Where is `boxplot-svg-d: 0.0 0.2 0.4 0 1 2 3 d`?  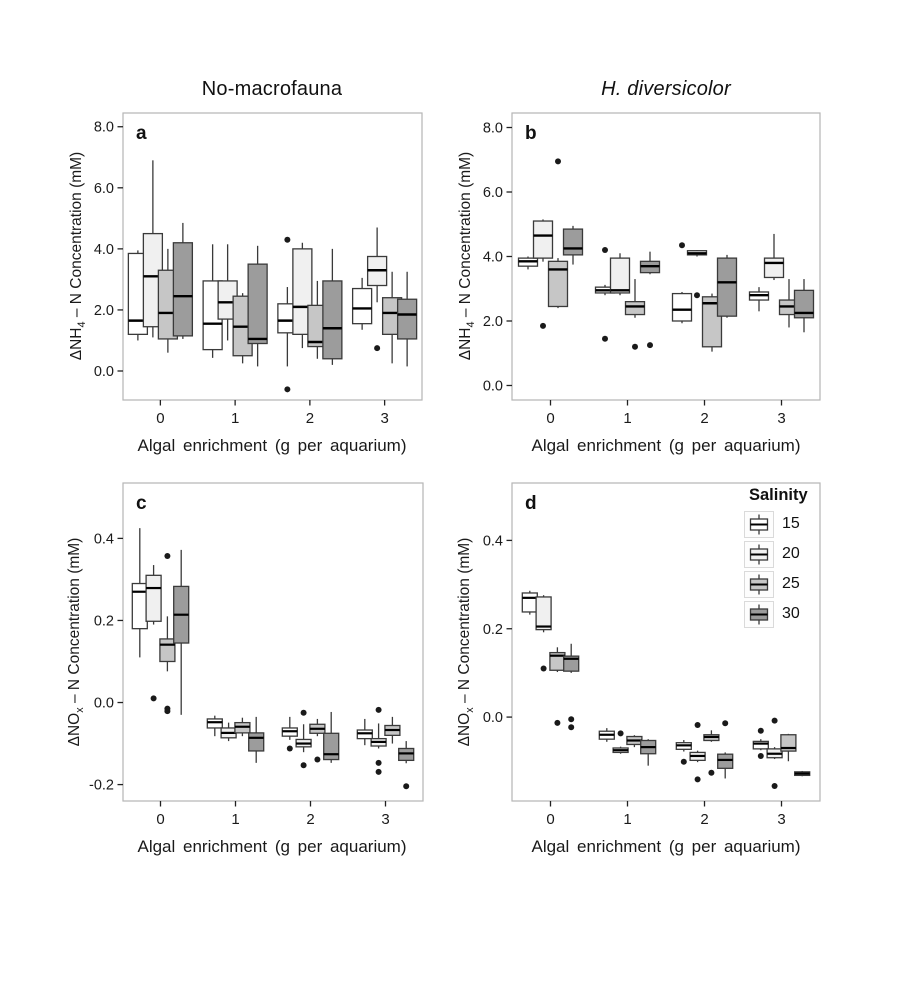 boxplot-svg-d: 0.0 0.2 0.4 0 1 2 3 d is located at coordinates (652, 655).